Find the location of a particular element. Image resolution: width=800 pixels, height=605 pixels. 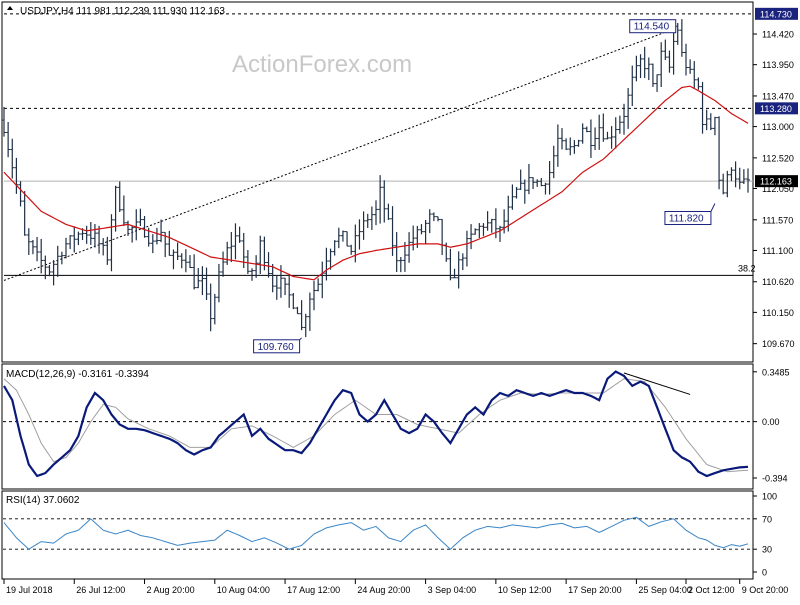

price-ytick-label: 113.950 is located at coordinates (778, 65).